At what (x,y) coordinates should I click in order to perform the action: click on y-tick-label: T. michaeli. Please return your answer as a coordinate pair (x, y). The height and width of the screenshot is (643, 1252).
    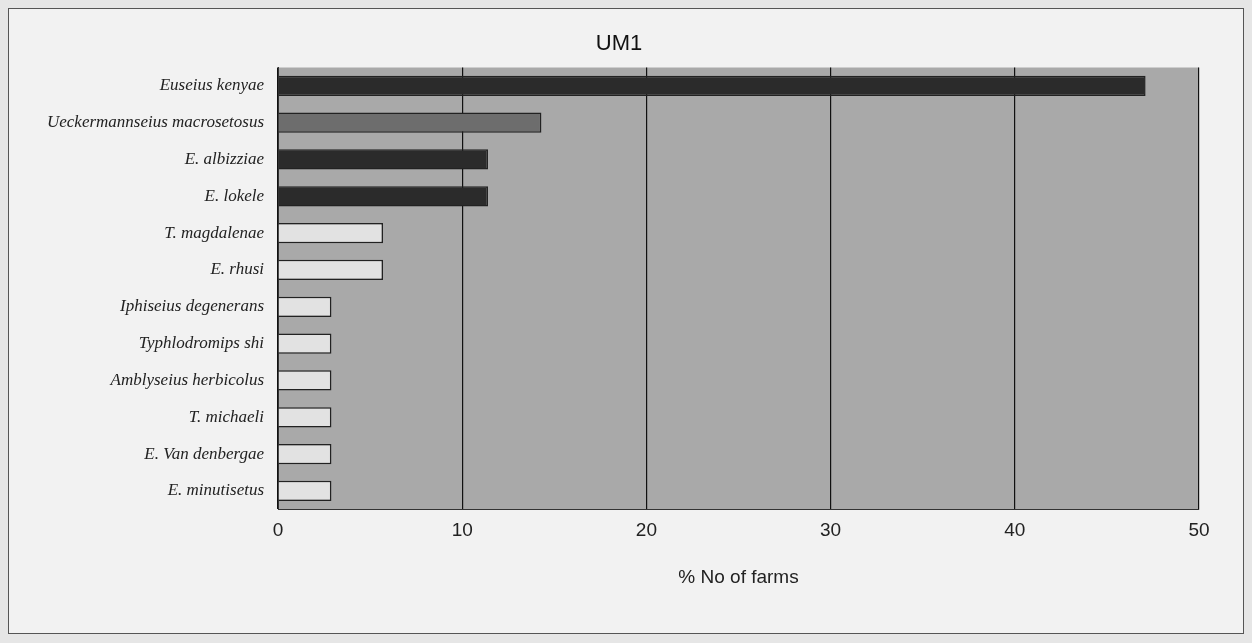
    Looking at the image, I should click on (226, 416).